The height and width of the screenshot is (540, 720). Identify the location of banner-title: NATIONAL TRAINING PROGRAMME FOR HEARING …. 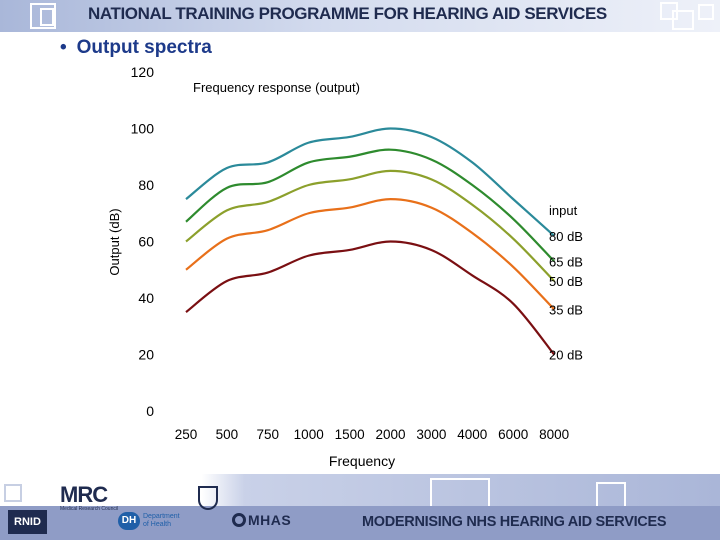
(347, 13).